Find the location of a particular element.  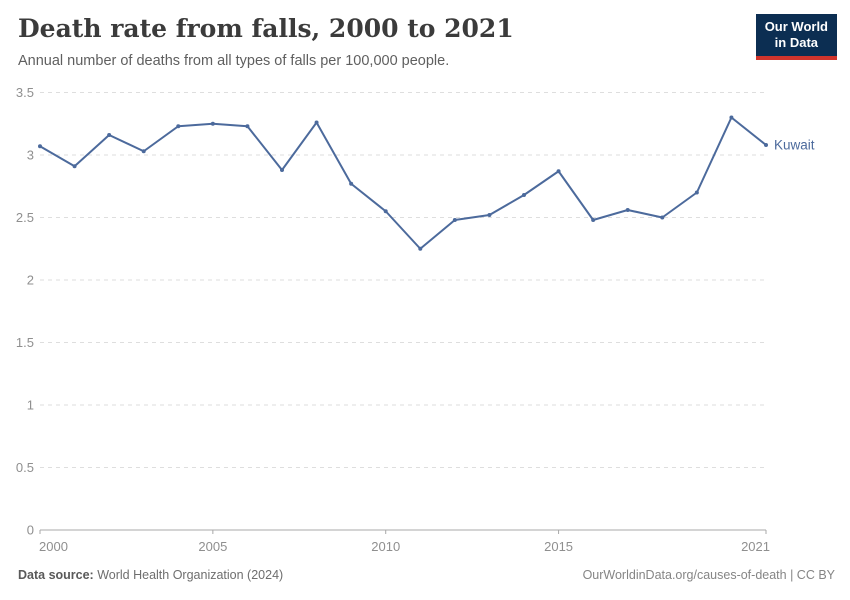

x-tick-label: 2000 is located at coordinates (53, 546).